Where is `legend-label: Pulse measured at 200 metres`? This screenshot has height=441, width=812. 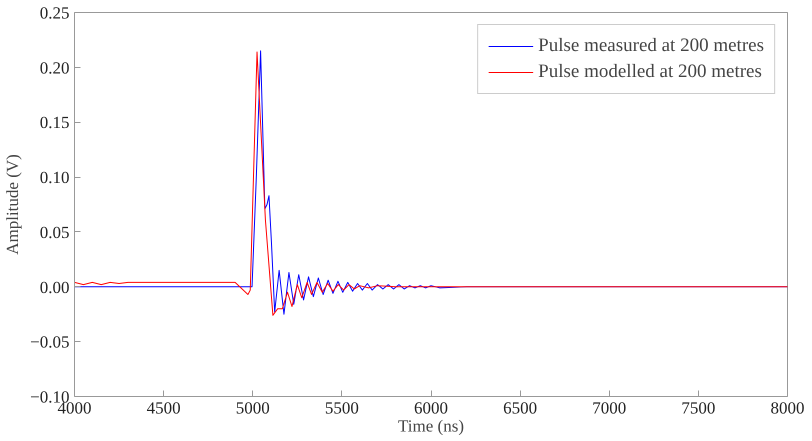 legend-label: Pulse measured at 200 metres is located at coordinates (651, 46).